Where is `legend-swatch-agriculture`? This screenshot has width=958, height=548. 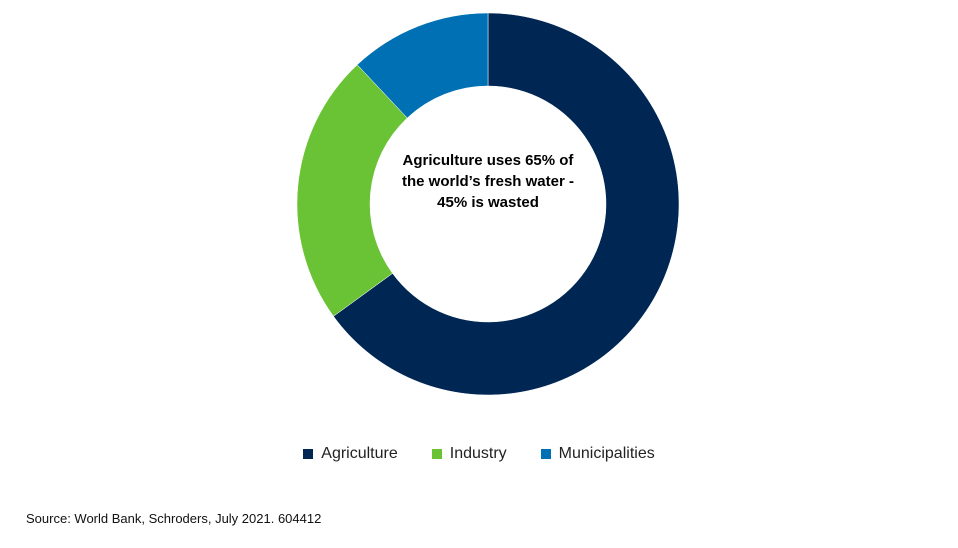 legend-swatch-agriculture is located at coordinates (308, 454).